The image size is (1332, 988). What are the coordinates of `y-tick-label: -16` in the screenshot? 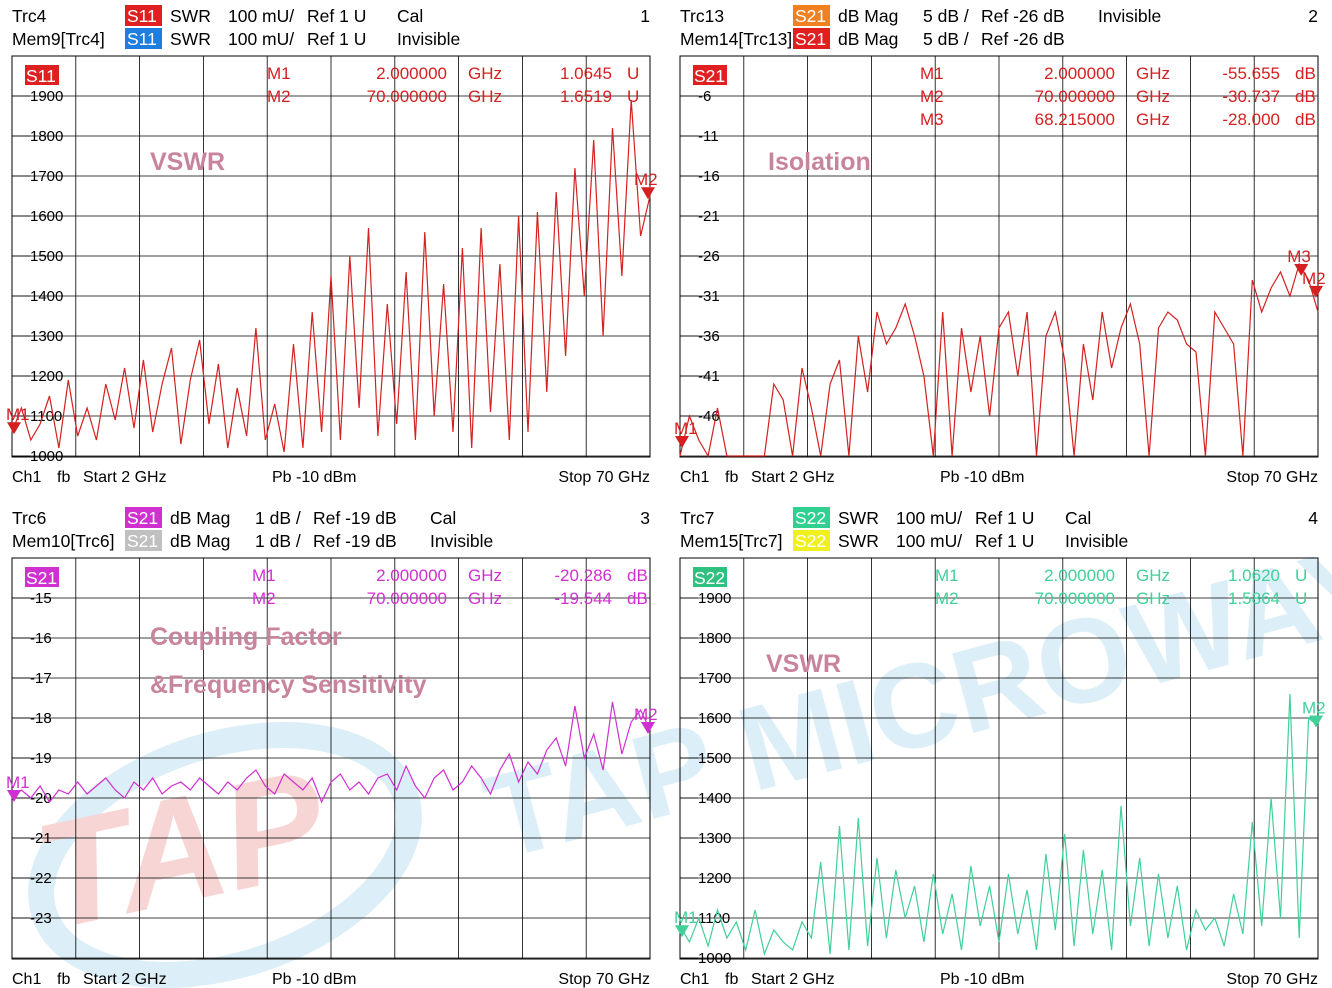 It's located at (709, 176).